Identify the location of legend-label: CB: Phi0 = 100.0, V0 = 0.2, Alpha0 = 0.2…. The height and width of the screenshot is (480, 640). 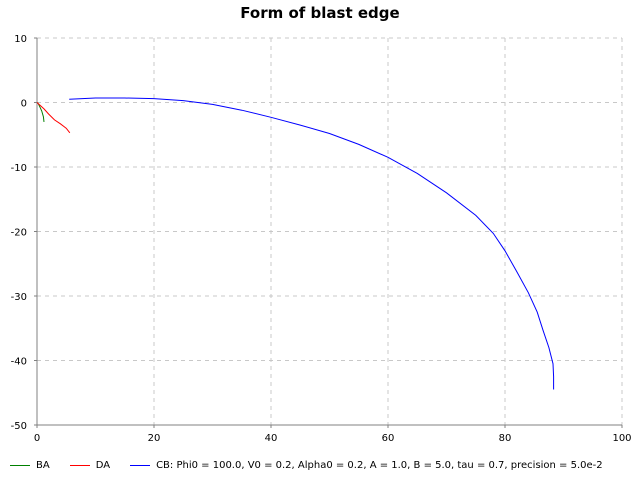
(379, 465).